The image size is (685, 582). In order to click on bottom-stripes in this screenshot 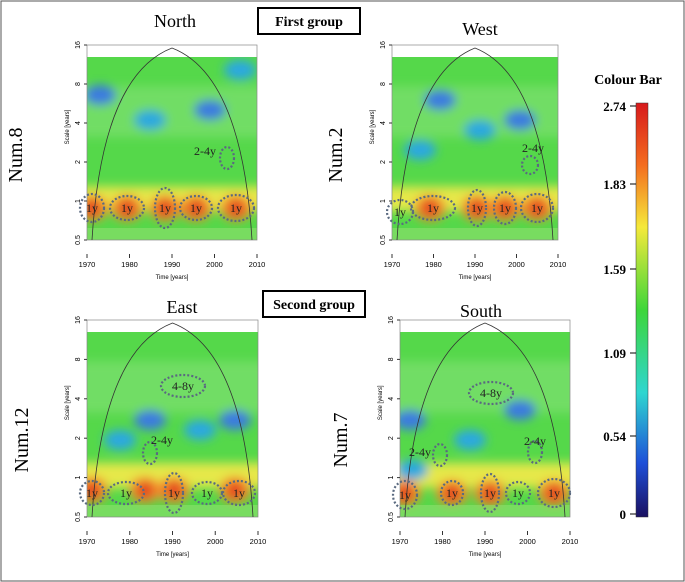, I will do `click(485, 511)`.